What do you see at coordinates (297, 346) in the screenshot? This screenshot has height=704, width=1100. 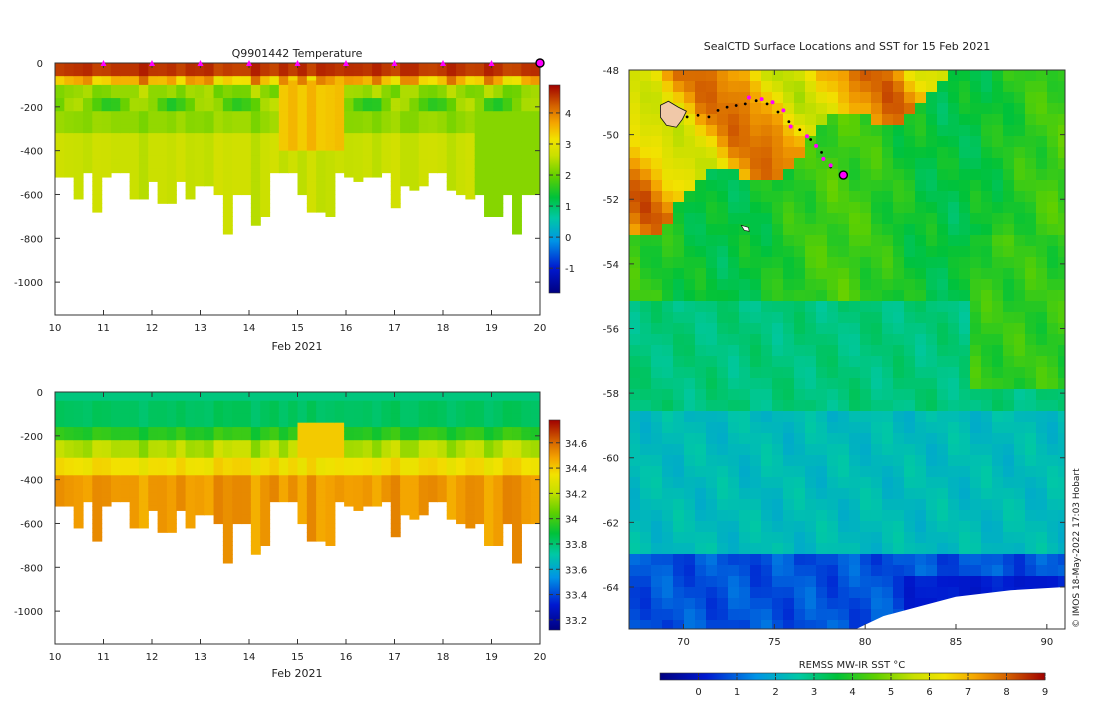 I see `temperature-xlabel: Feb 2021` at bounding box center [297, 346].